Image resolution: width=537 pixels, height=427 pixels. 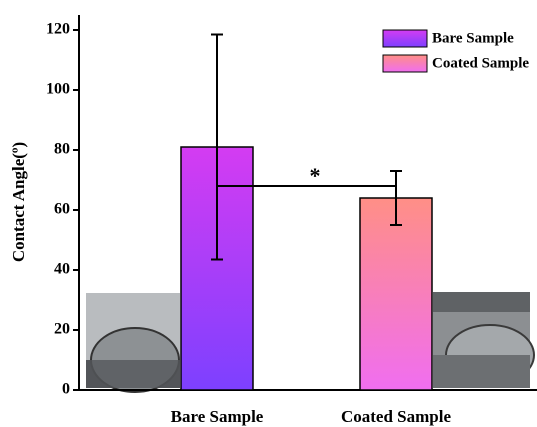 I want to click on x-tick-label: Bare Sample, so click(x=217, y=416).